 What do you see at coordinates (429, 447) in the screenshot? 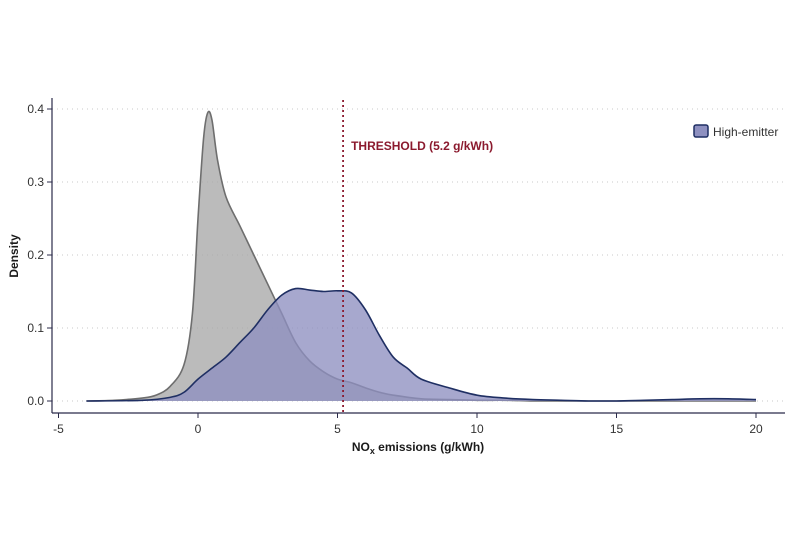
I see `x-axis-title-rest: emissions (g/kWh)` at bounding box center [429, 447].